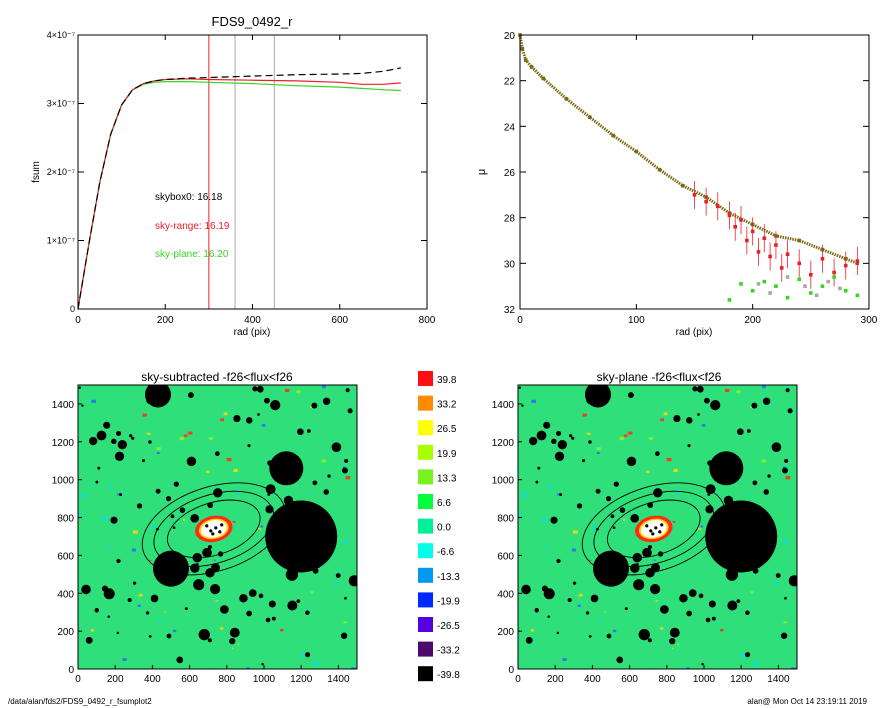 The height and width of the screenshot is (708, 885). What do you see at coordinates (505, 632) in the screenshot?
I see `y-tick-label: 200` at bounding box center [505, 632].